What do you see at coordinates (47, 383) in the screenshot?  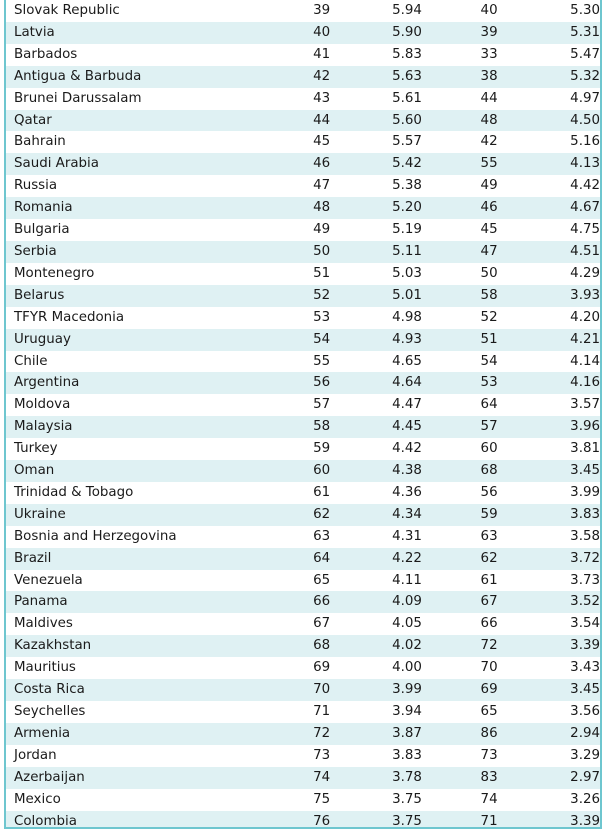 I see `country-cell: Argentina` at bounding box center [47, 383].